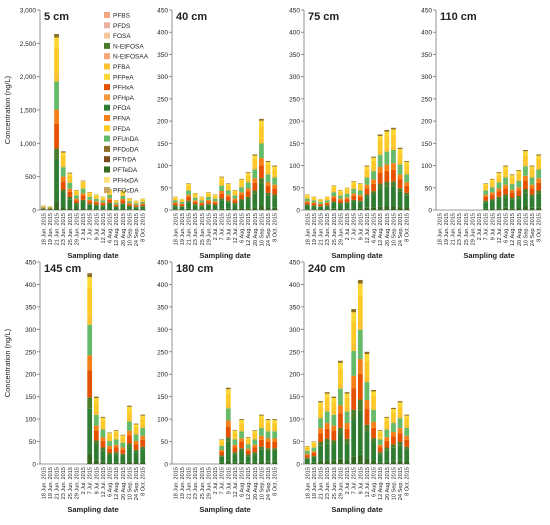 The width and height of the screenshot is (550, 525). Describe the element at coordinates (122, 36) in the screenshot. I see `legend-label: FOSA` at that location.